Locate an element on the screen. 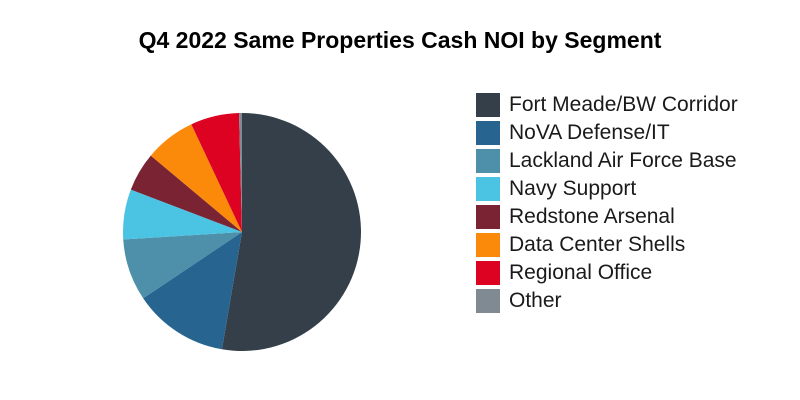 The width and height of the screenshot is (800, 400). legend-item-0: Fort Meade/BW Corridor is located at coordinates (607, 105).